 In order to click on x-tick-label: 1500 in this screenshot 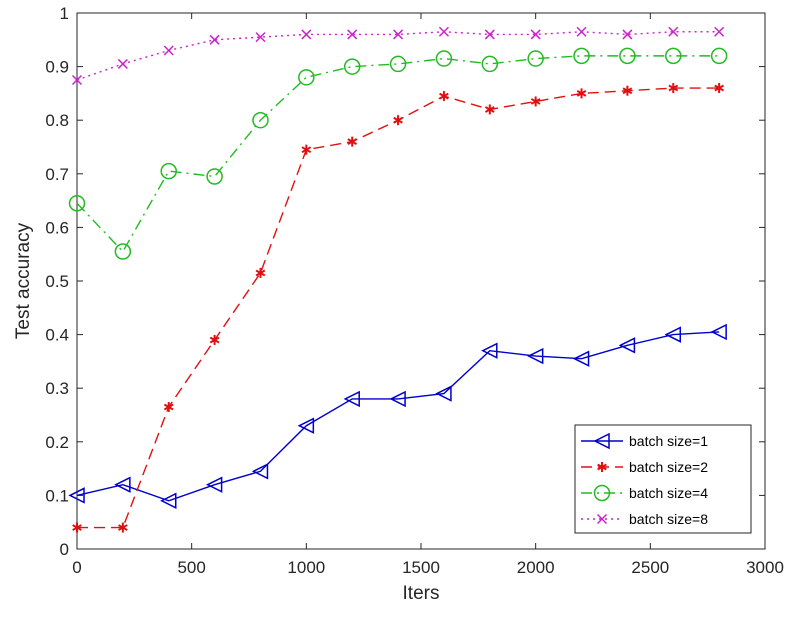, I will do `click(421, 567)`.